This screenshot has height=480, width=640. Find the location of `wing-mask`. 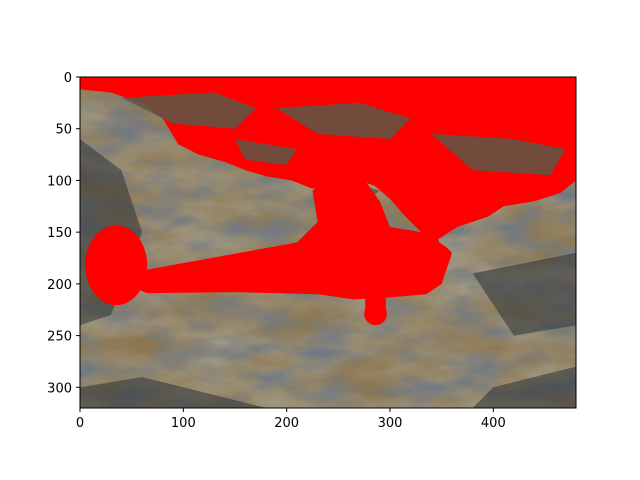

wing-mask is located at coordinates (408, 245).